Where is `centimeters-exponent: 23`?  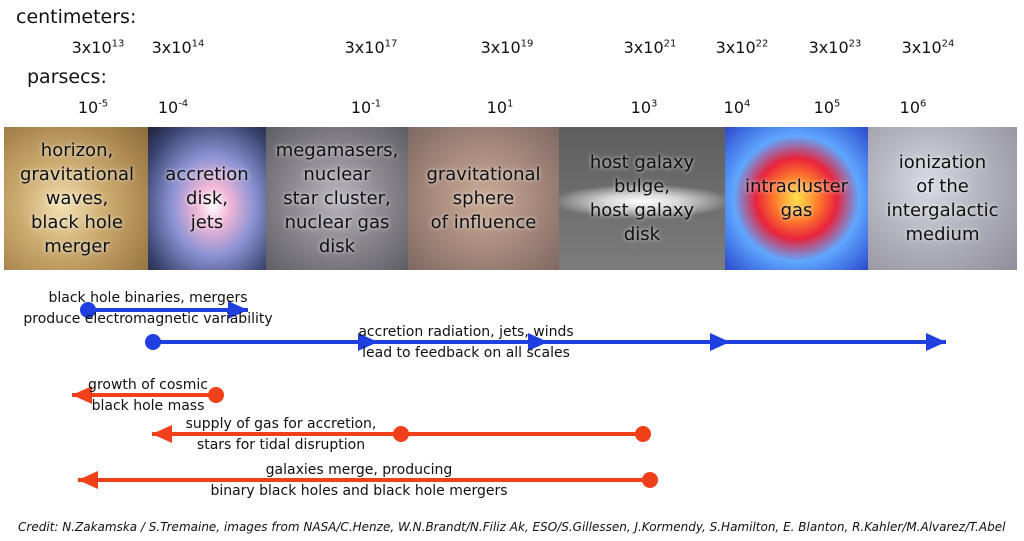 centimeters-exponent: 23 is located at coordinates (855, 44).